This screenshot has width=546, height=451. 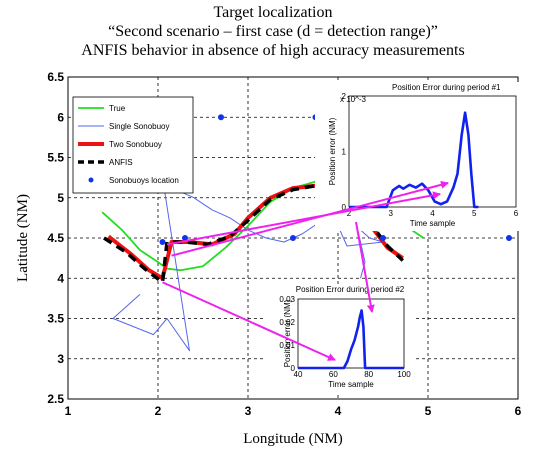 What do you see at coordinates (293, 439) in the screenshot?
I see `x-axis-label: Longitude (NM)` at bounding box center [293, 439].